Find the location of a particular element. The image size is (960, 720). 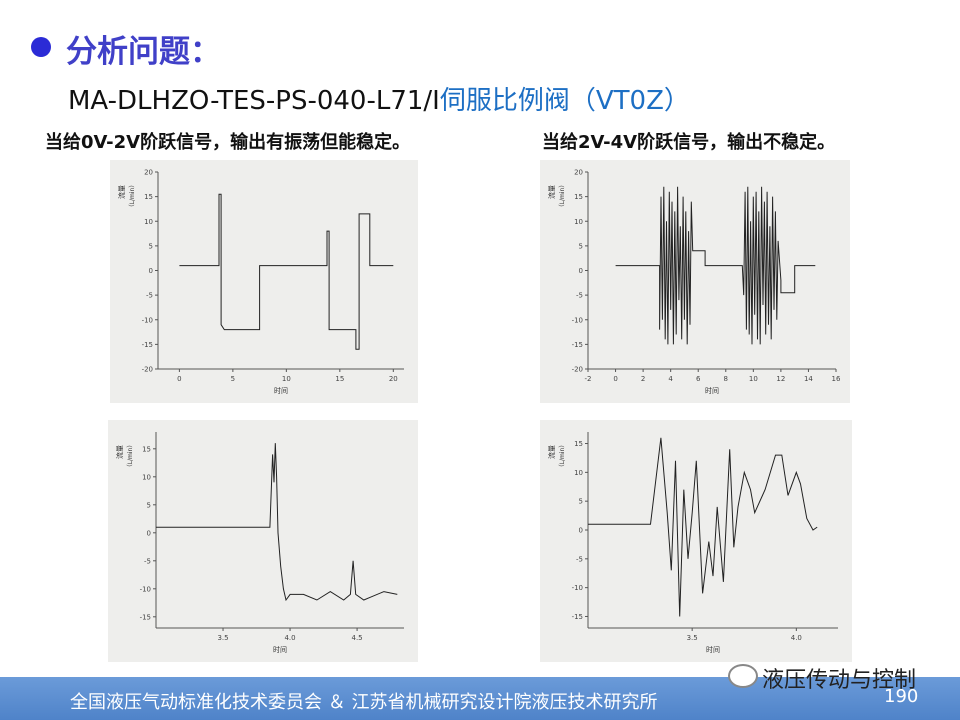

slide-title: 分析问题： is located at coordinates (143, 52).